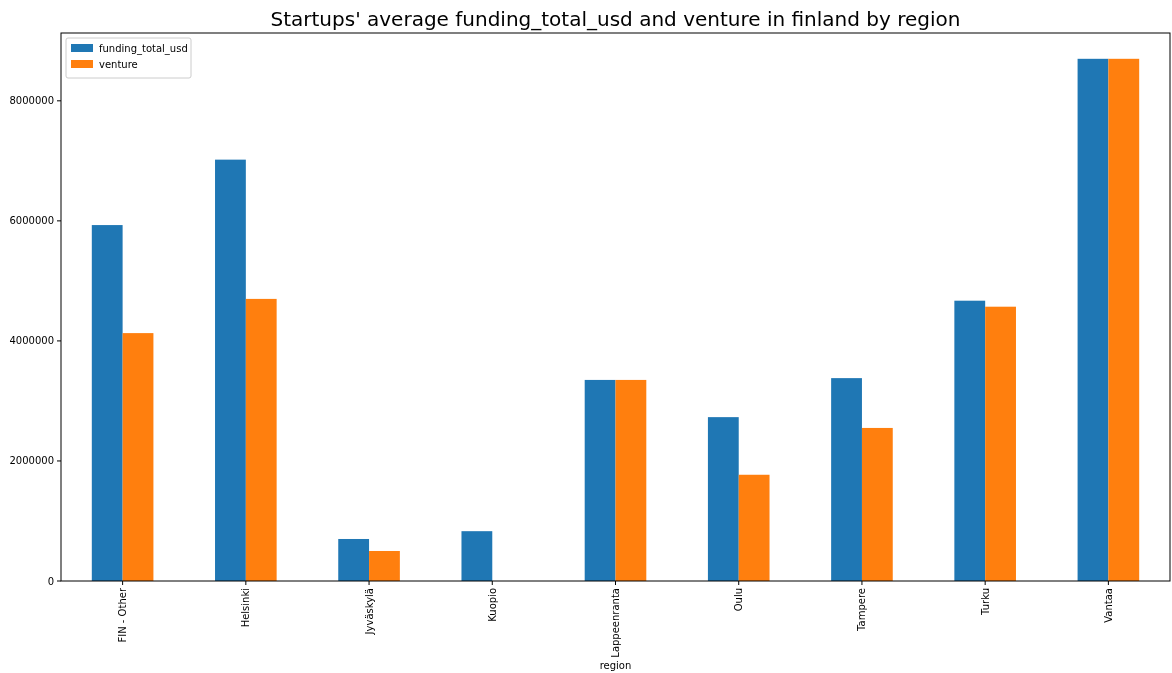 This screenshot has width=1172, height=673. Describe the element at coordinates (615, 665) in the screenshot. I see `x-axis-title: region` at that location.